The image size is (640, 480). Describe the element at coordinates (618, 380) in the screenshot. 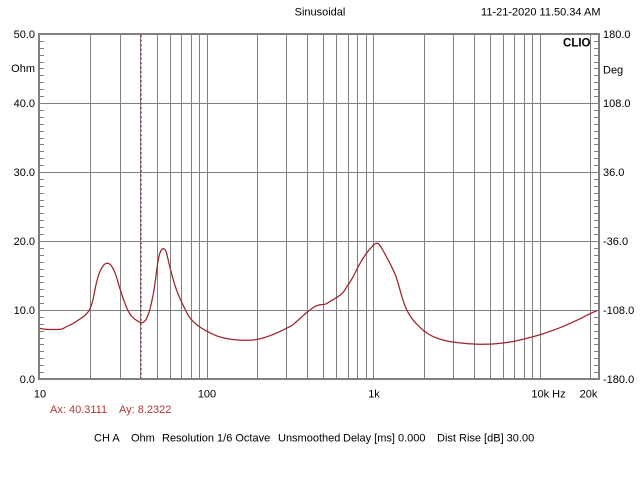

I see `svg-text: -180.0` at that location.